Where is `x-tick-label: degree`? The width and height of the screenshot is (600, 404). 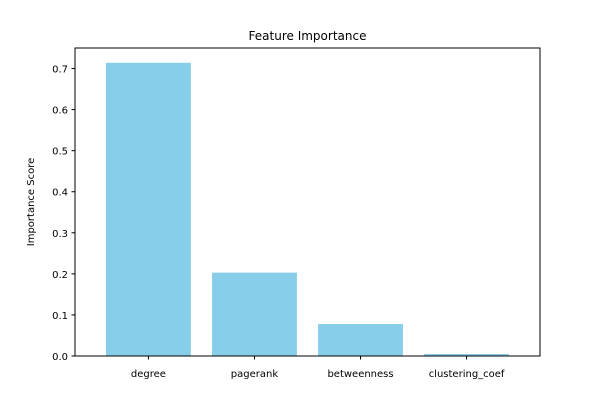 x-tick-label: degree is located at coordinates (148, 374).